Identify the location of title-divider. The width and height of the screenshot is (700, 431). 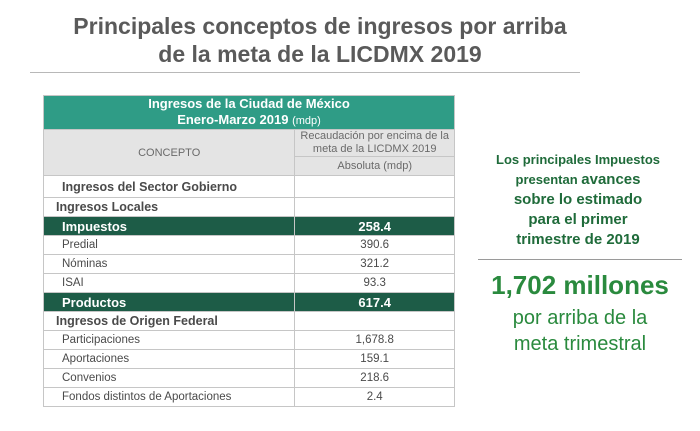
(305, 72).